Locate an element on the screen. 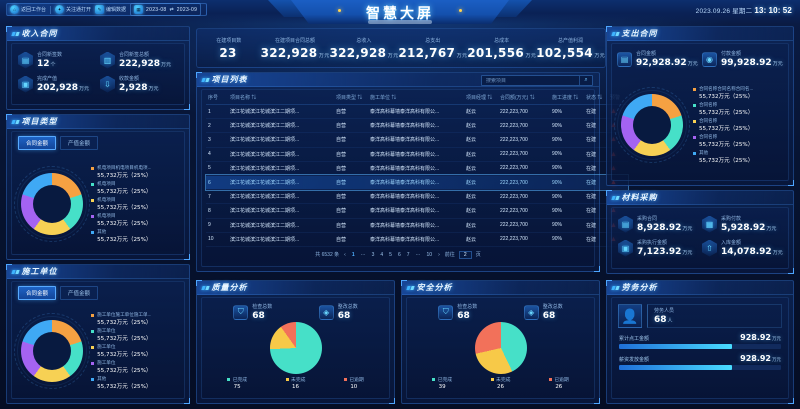 The height and width of the screenshot is (409, 800). tab-group-project-type: 合同金额 产值金额 is located at coordinates (98, 141).